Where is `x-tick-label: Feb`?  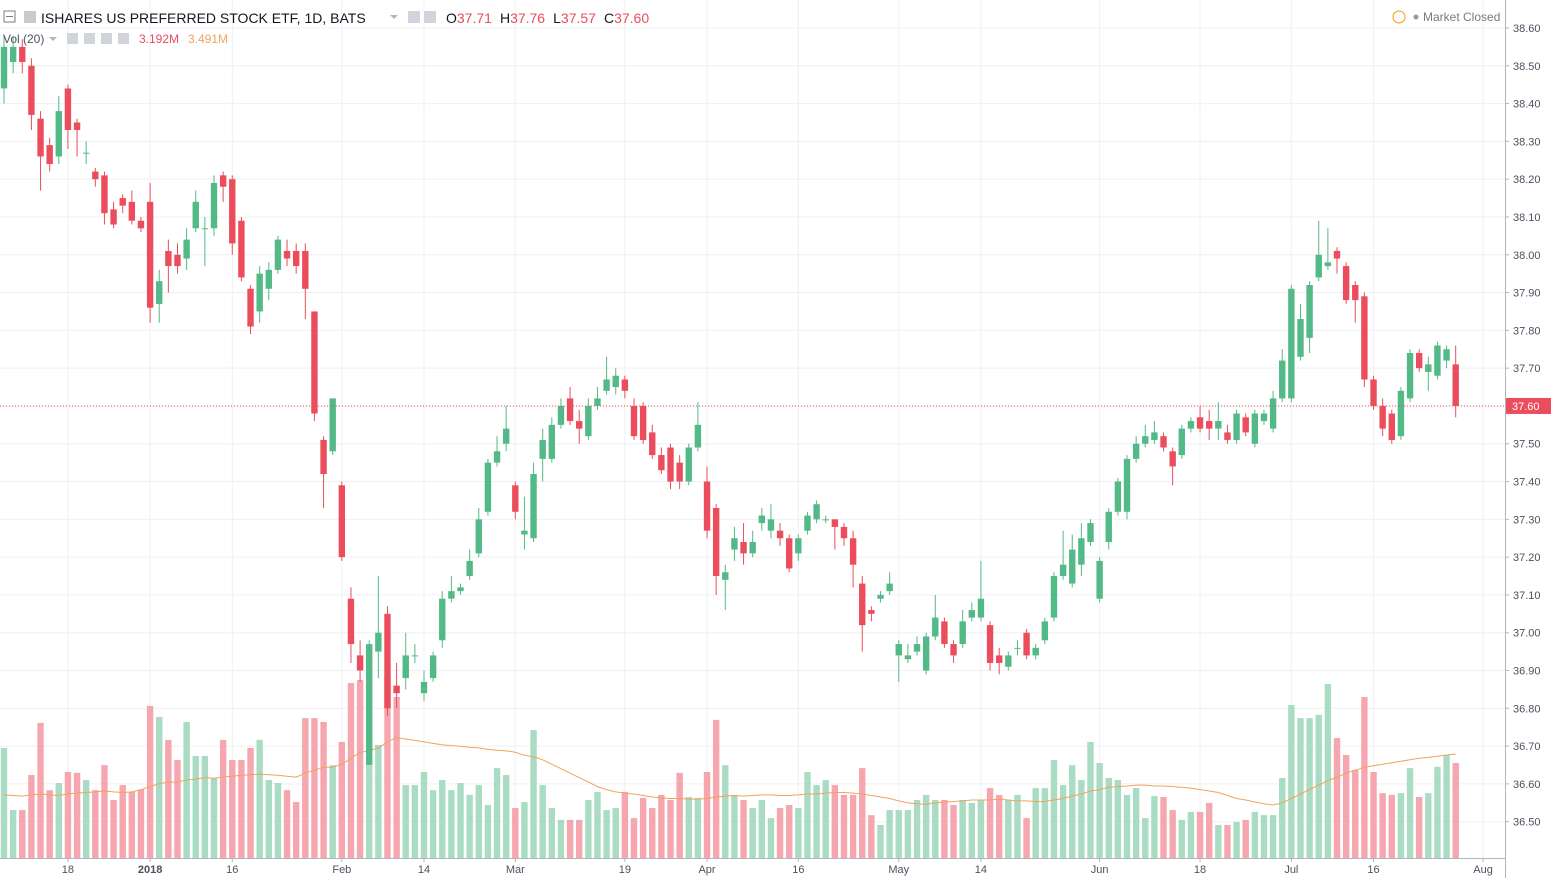 x-tick-label: Feb is located at coordinates (341, 870).